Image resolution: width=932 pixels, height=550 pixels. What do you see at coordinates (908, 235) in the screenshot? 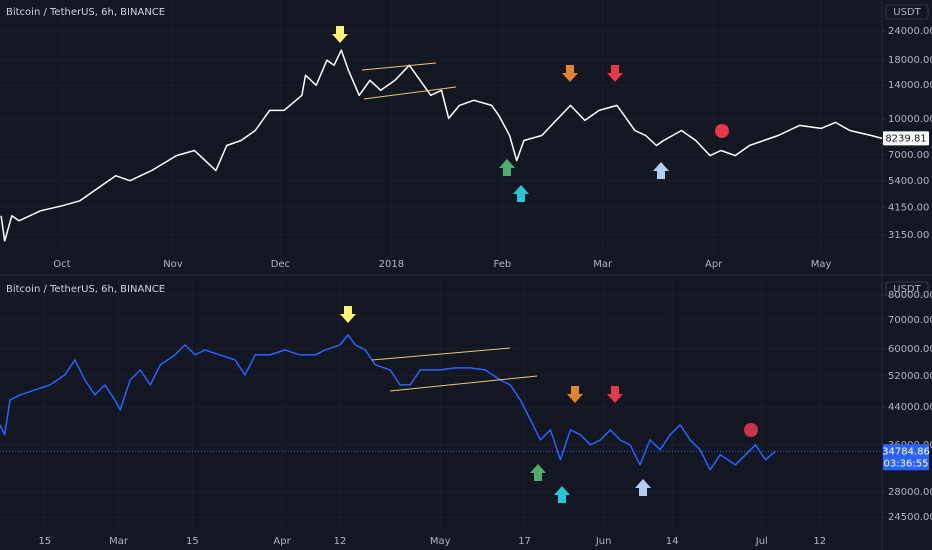
I see `y-tick-label: 3150.00` at bounding box center [908, 235].